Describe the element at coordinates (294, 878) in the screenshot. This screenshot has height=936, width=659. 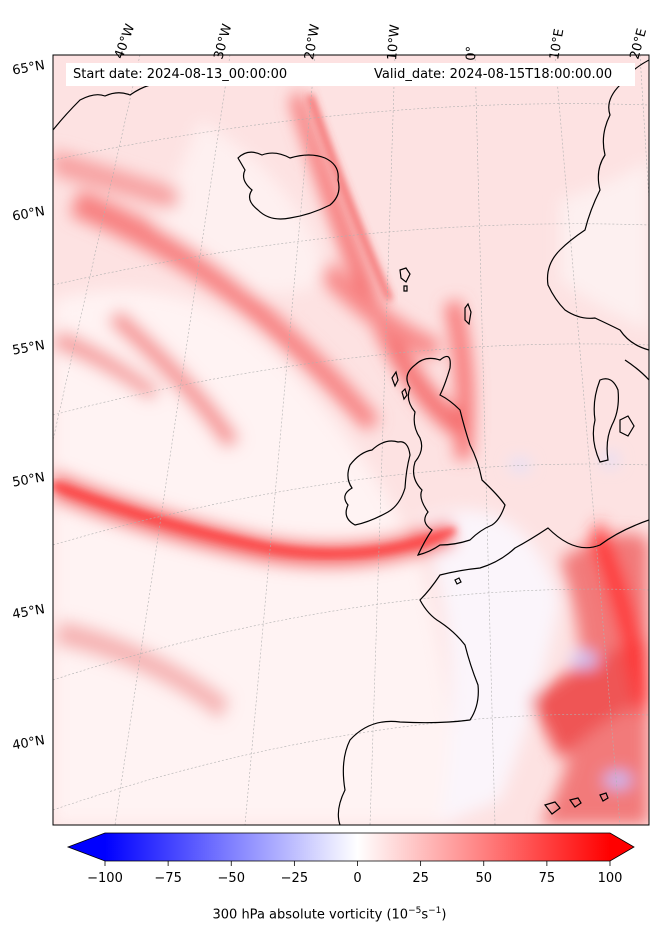
I see `colorbar-tick-label: −25` at that location.